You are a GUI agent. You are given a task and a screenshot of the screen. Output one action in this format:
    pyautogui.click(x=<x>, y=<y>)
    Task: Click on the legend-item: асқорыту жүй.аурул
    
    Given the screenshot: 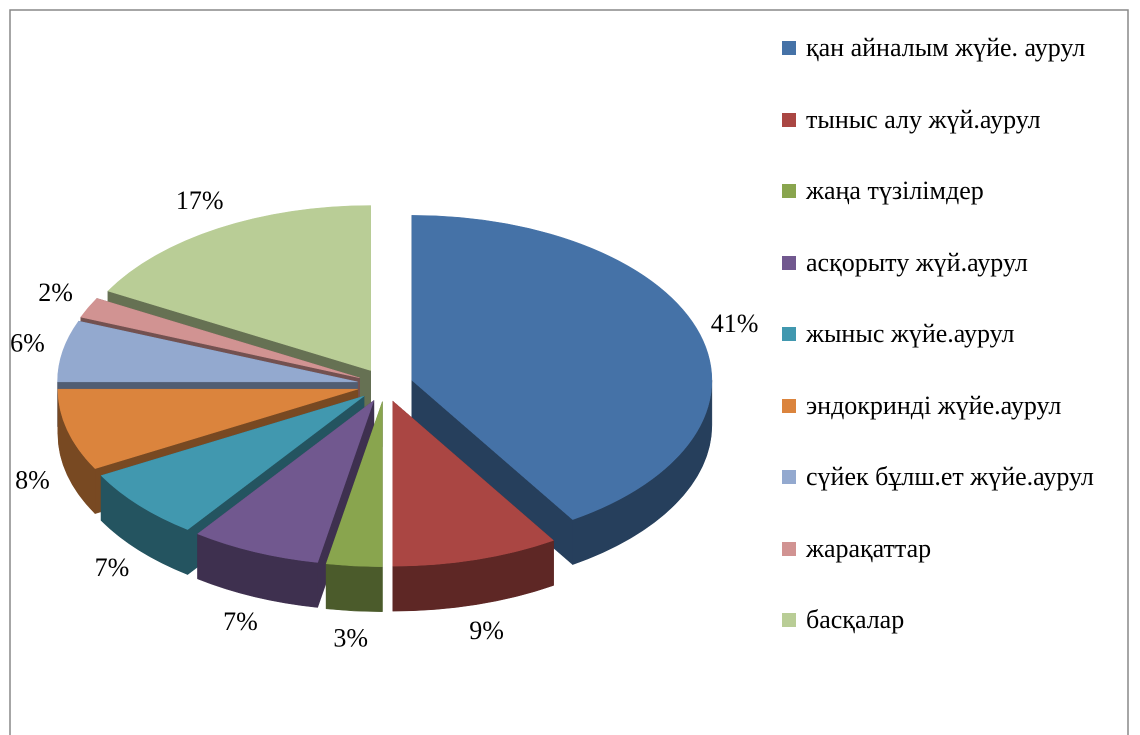 What is the action you would take?
    pyautogui.click(x=952, y=281)
    